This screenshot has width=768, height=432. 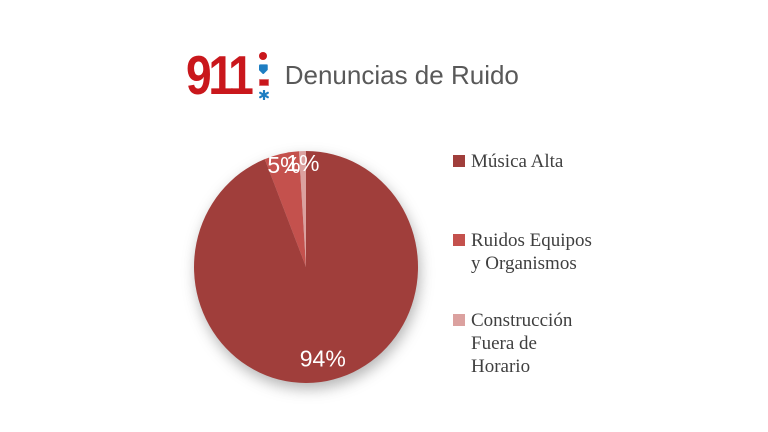 What do you see at coordinates (531, 252) in the screenshot?
I see `legend-label: Ruidos Equipos y Organismos` at bounding box center [531, 252].